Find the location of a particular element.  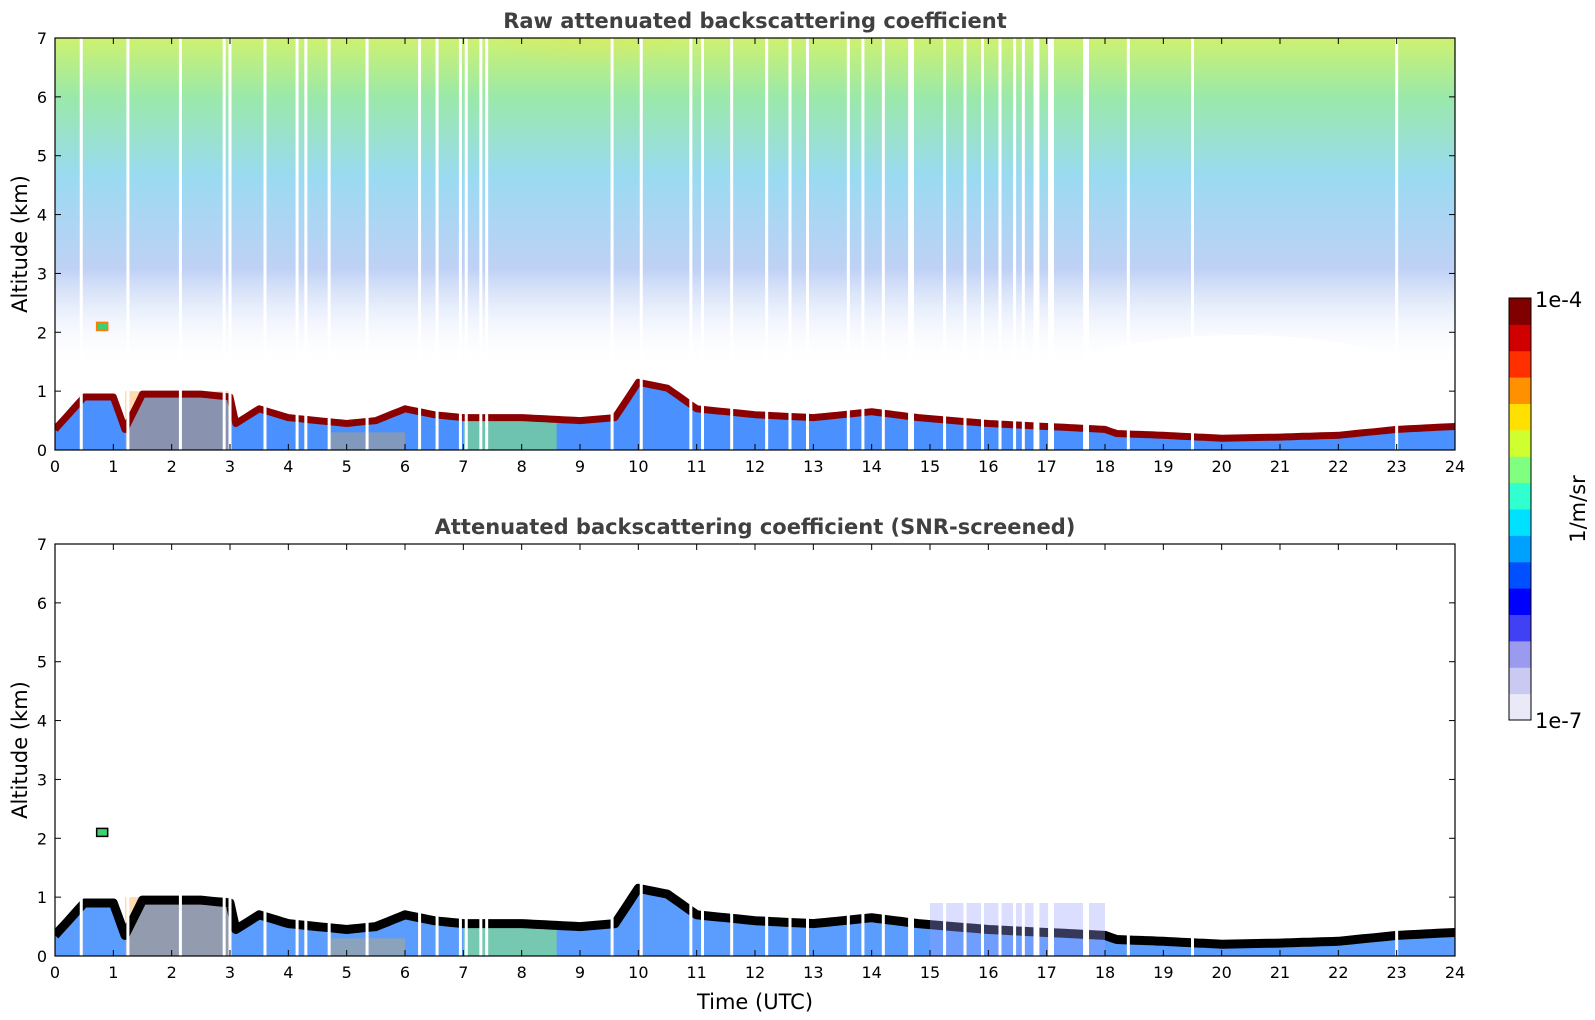

x-tick-label: 15 is located at coordinates (930, 466).